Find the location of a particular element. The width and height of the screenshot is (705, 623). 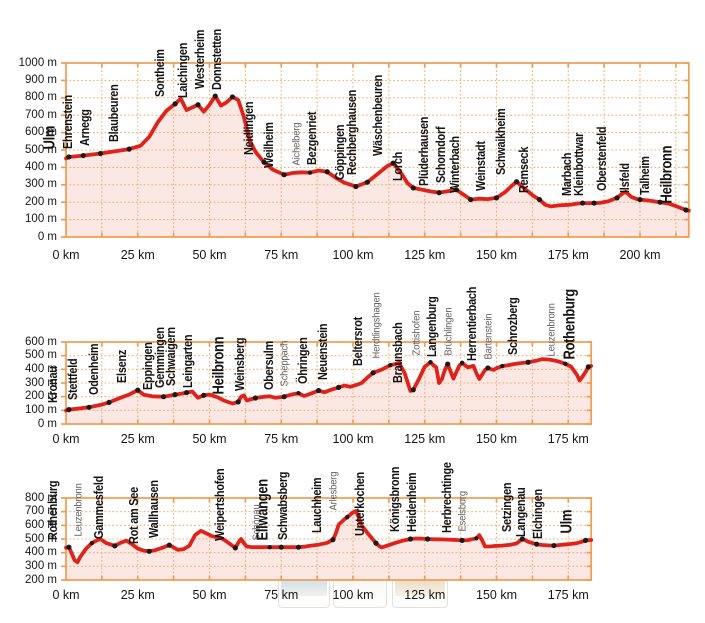

waypoint-dot-weinsberg is located at coordinates (255, 398).